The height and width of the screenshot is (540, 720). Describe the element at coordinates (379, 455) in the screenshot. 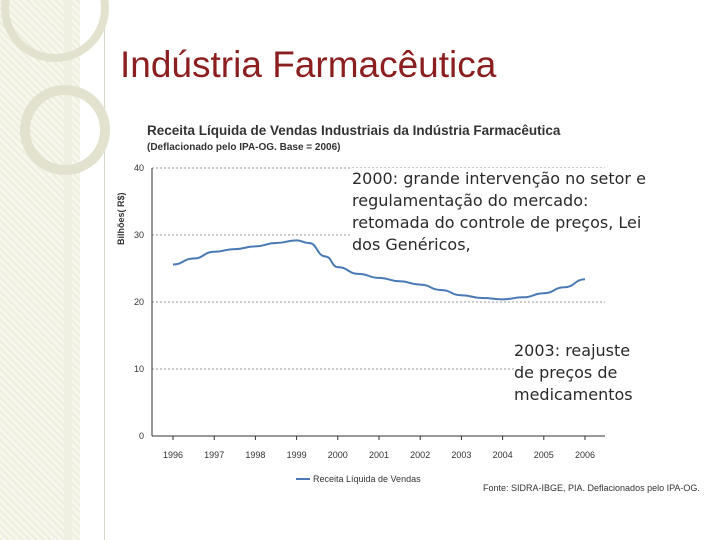

I see `x-tick-label: 2001` at that location.